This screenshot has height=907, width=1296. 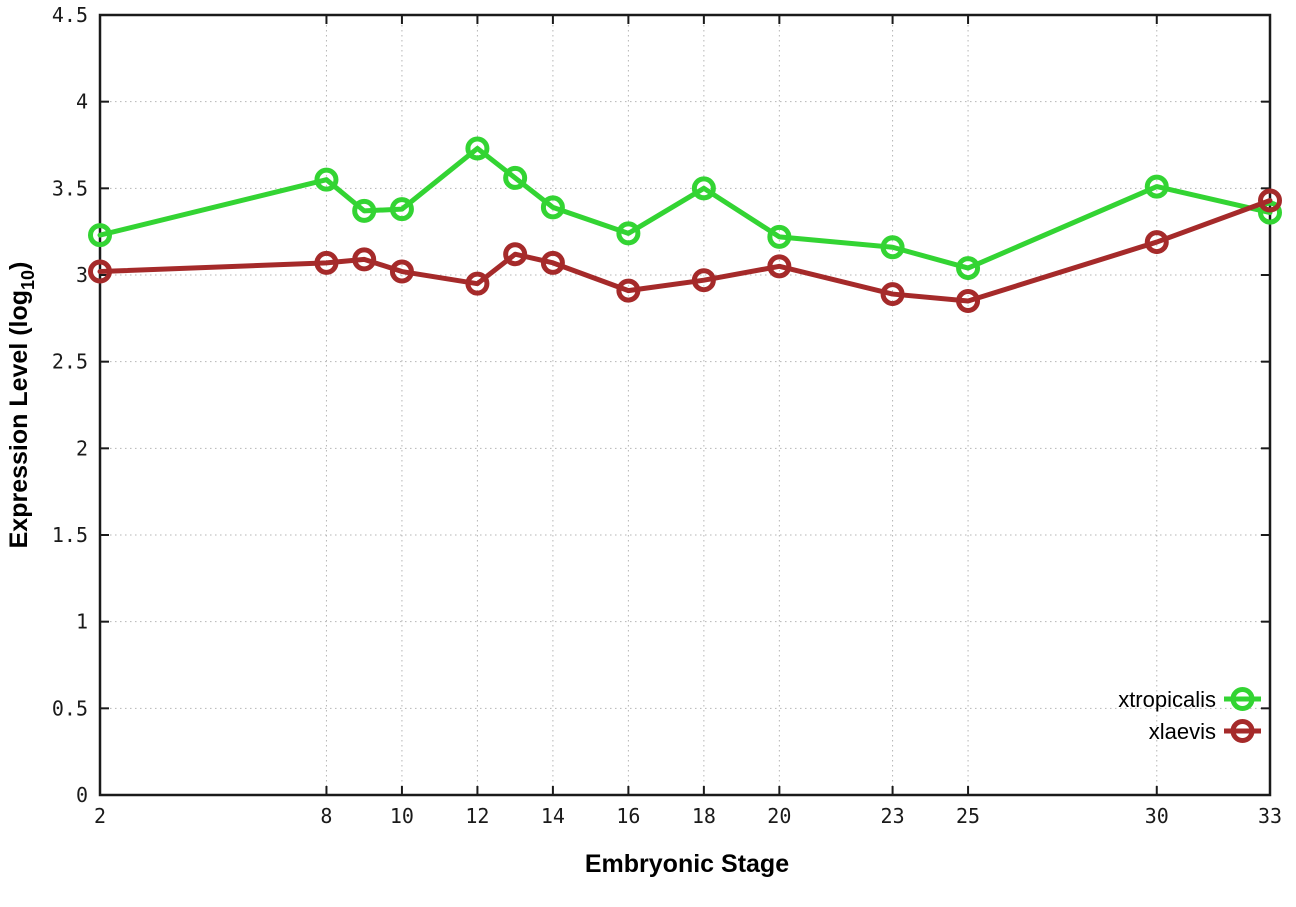 I want to click on legend-label-xlaevis: xlaevis, so click(x=1182, y=731).